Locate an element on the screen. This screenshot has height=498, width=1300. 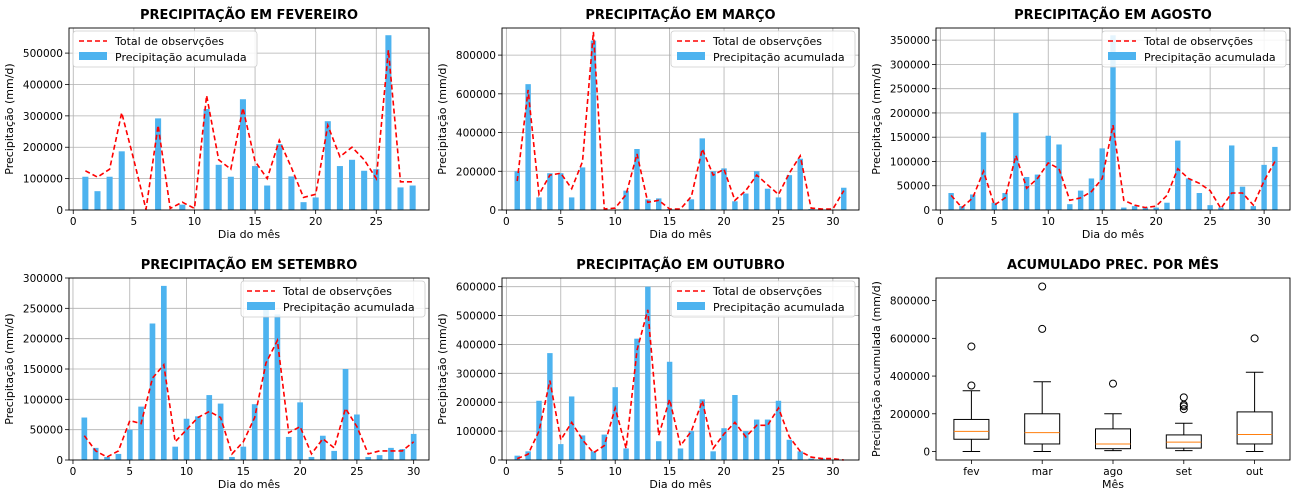
y-tick-label: 50000 is located at coordinates (46, 431).